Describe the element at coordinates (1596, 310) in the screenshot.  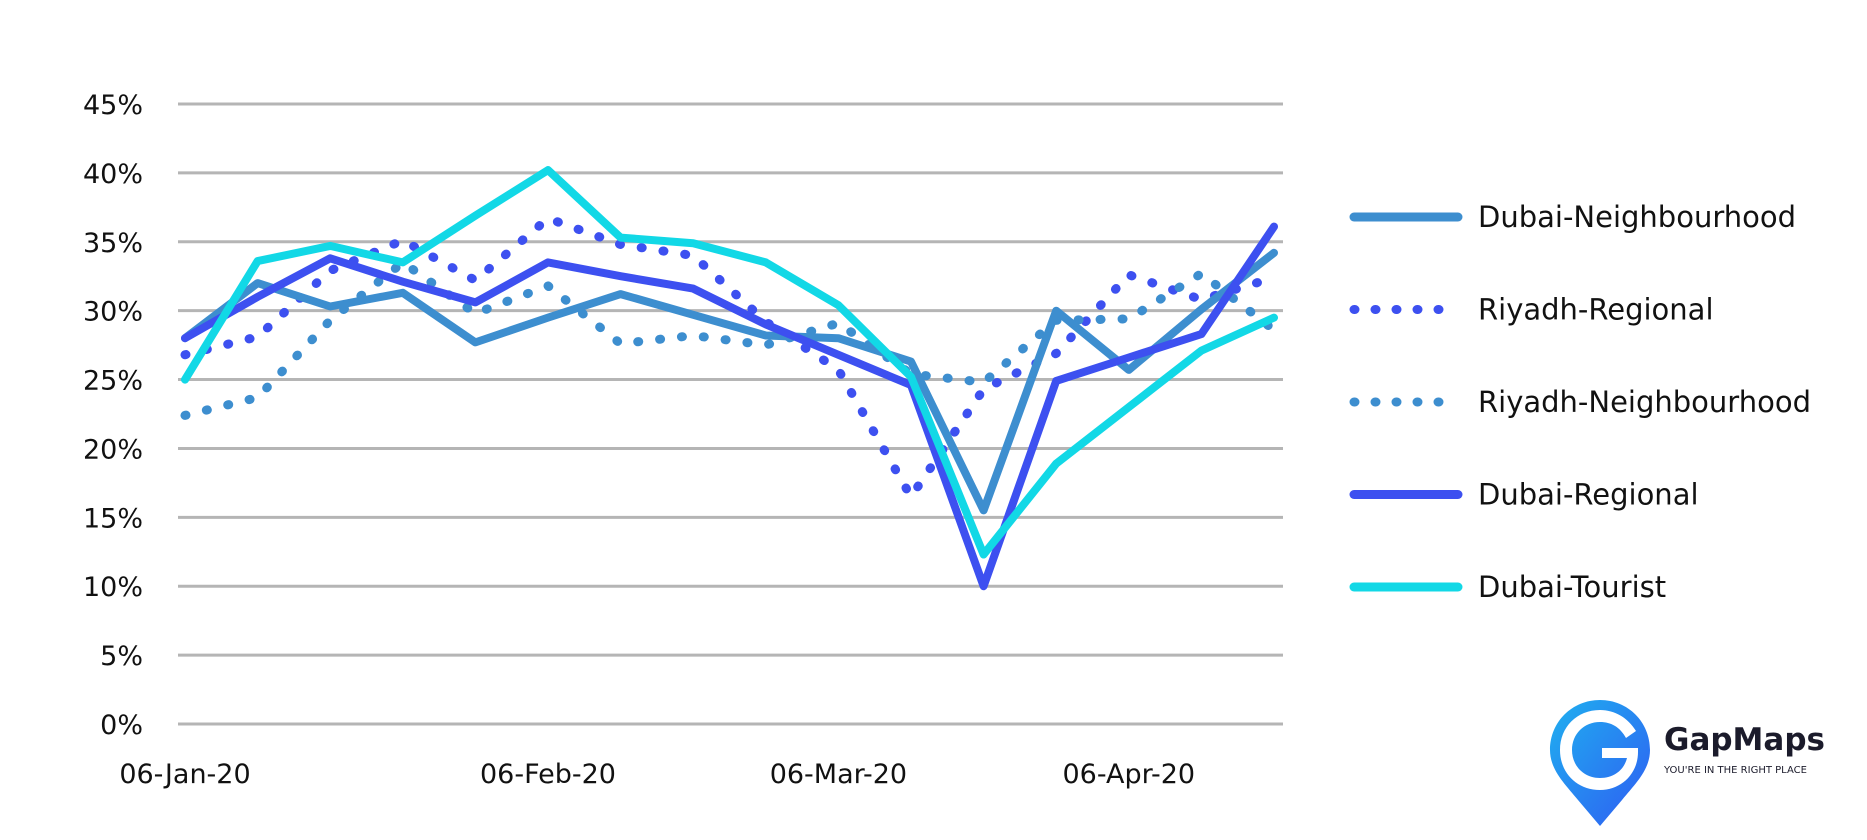
I see `legend-label: Riyadh-Regional` at that location.